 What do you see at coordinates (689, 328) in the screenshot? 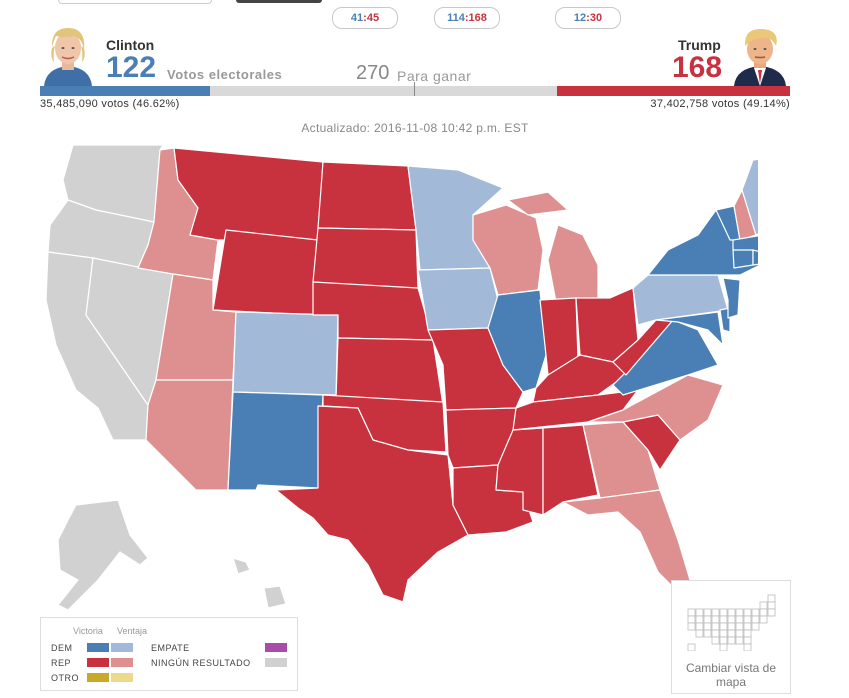
I see `state-maryland` at bounding box center [689, 328].